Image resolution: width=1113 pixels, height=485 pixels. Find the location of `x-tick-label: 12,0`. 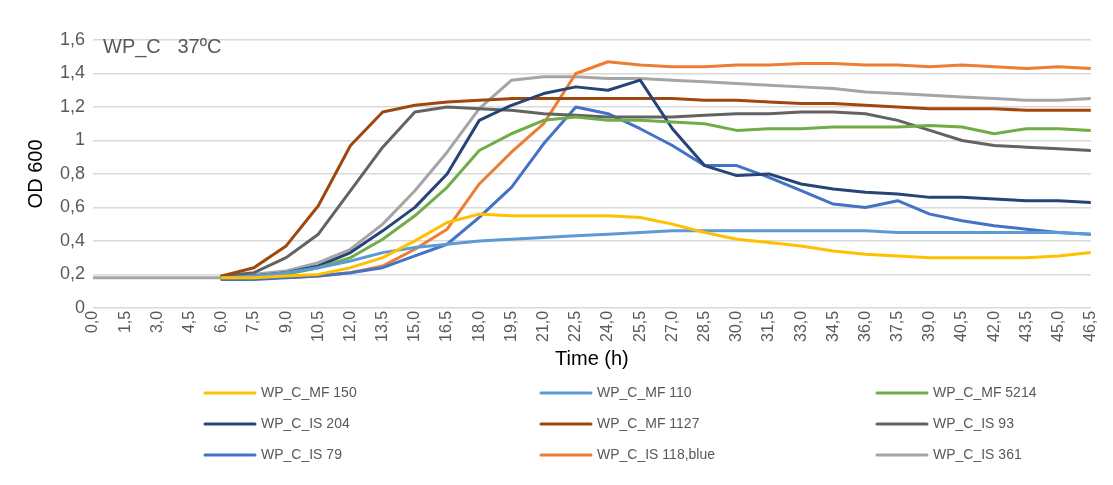

x-tick-label: 12,0 is located at coordinates (349, 326).